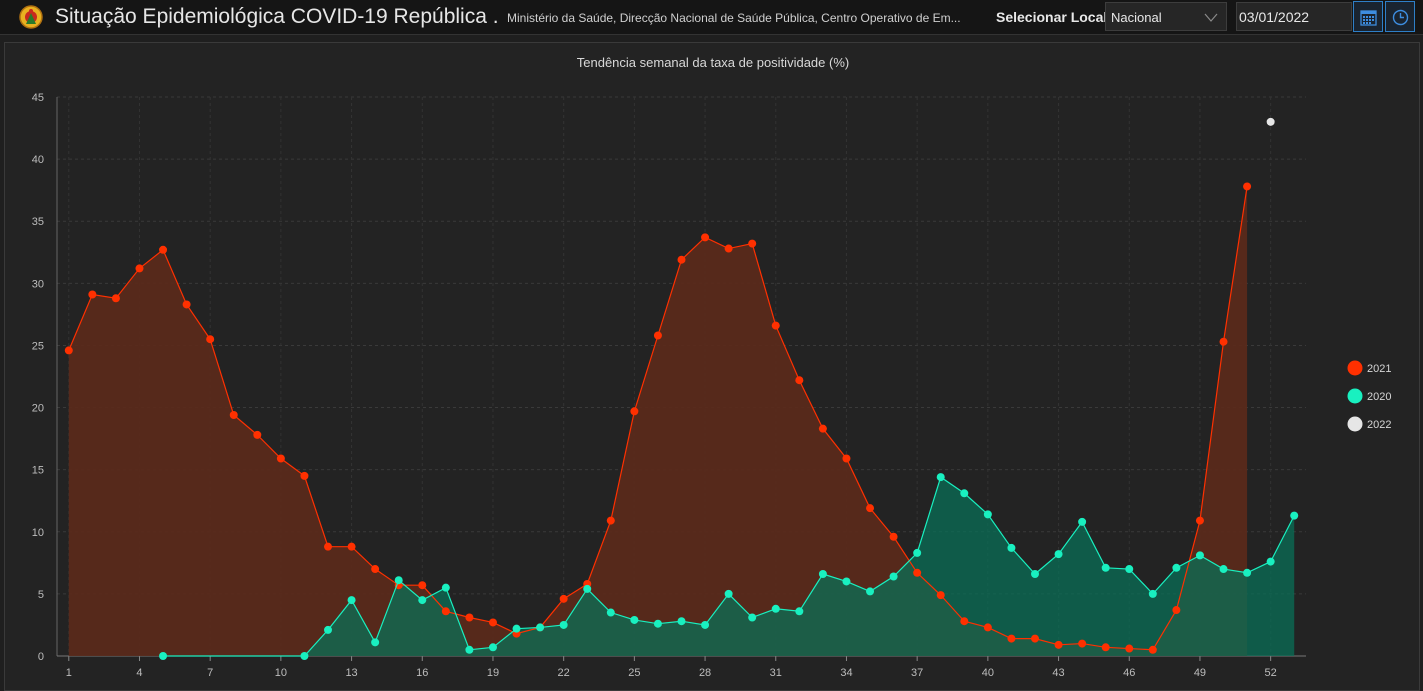 This screenshot has width=1423, height=691. What do you see at coordinates (38, 284) in the screenshot?
I see `y-tick-label: 30` at bounding box center [38, 284].